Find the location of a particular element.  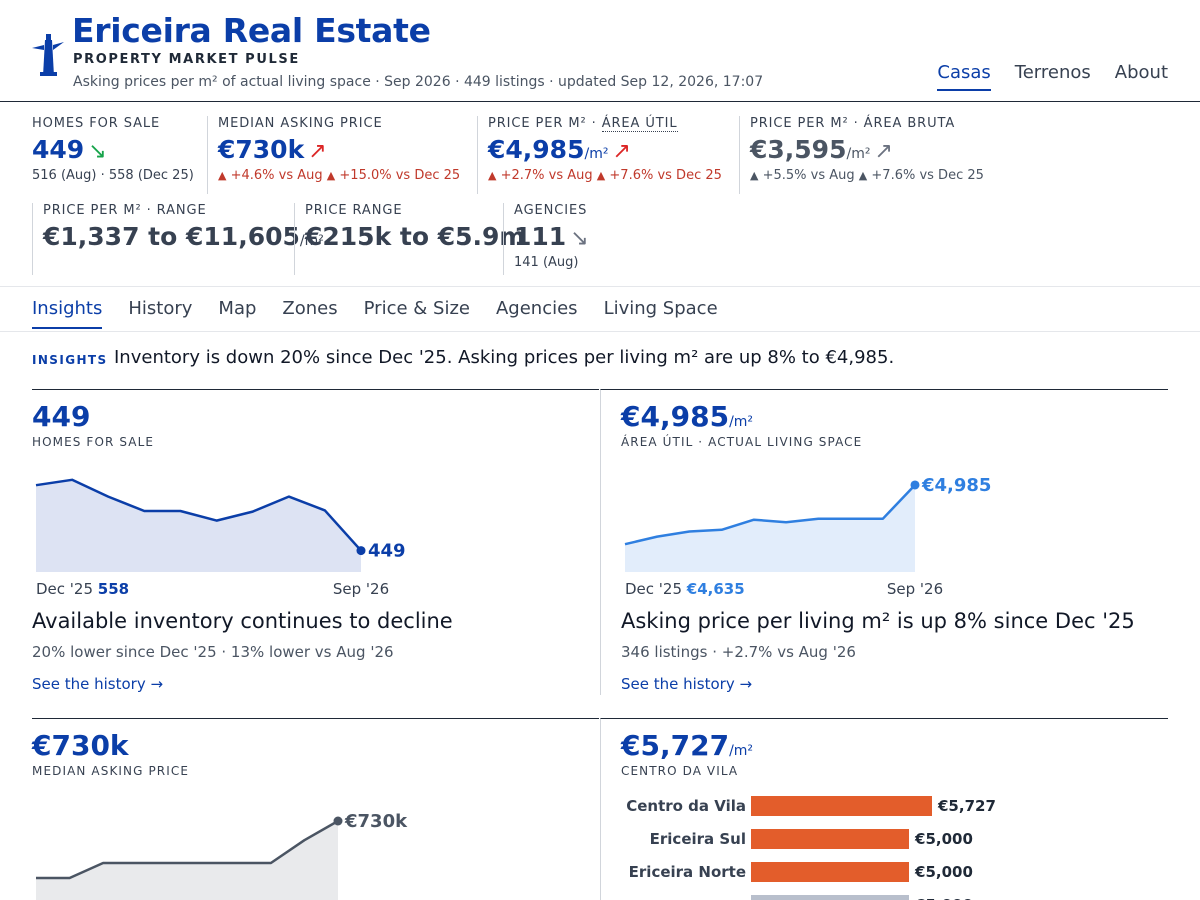

tab-agencies: Agencies is located at coordinates (536, 308).